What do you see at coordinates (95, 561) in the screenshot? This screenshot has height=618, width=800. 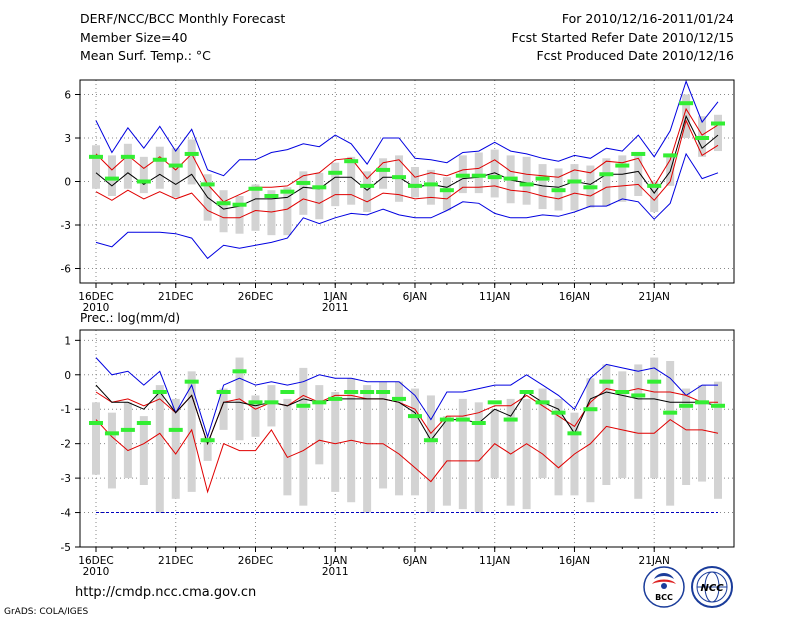 I see `prec-xtick-label: 16DEC` at bounding box center [95, 561].